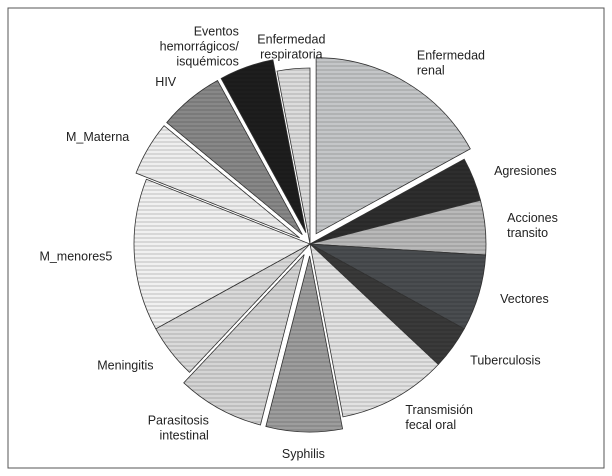 The image size is (612, 476). Describe the element at coordinates (178, 428) in the screenshot. I see `slice-label: Parasitosis intestinal` at that location.